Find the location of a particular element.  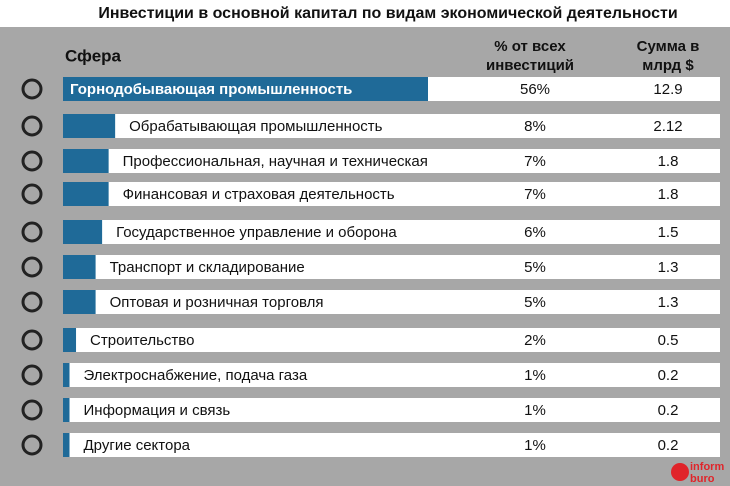

category-label: Горнодобывающая промышленность is located at coordinates (211, 89).